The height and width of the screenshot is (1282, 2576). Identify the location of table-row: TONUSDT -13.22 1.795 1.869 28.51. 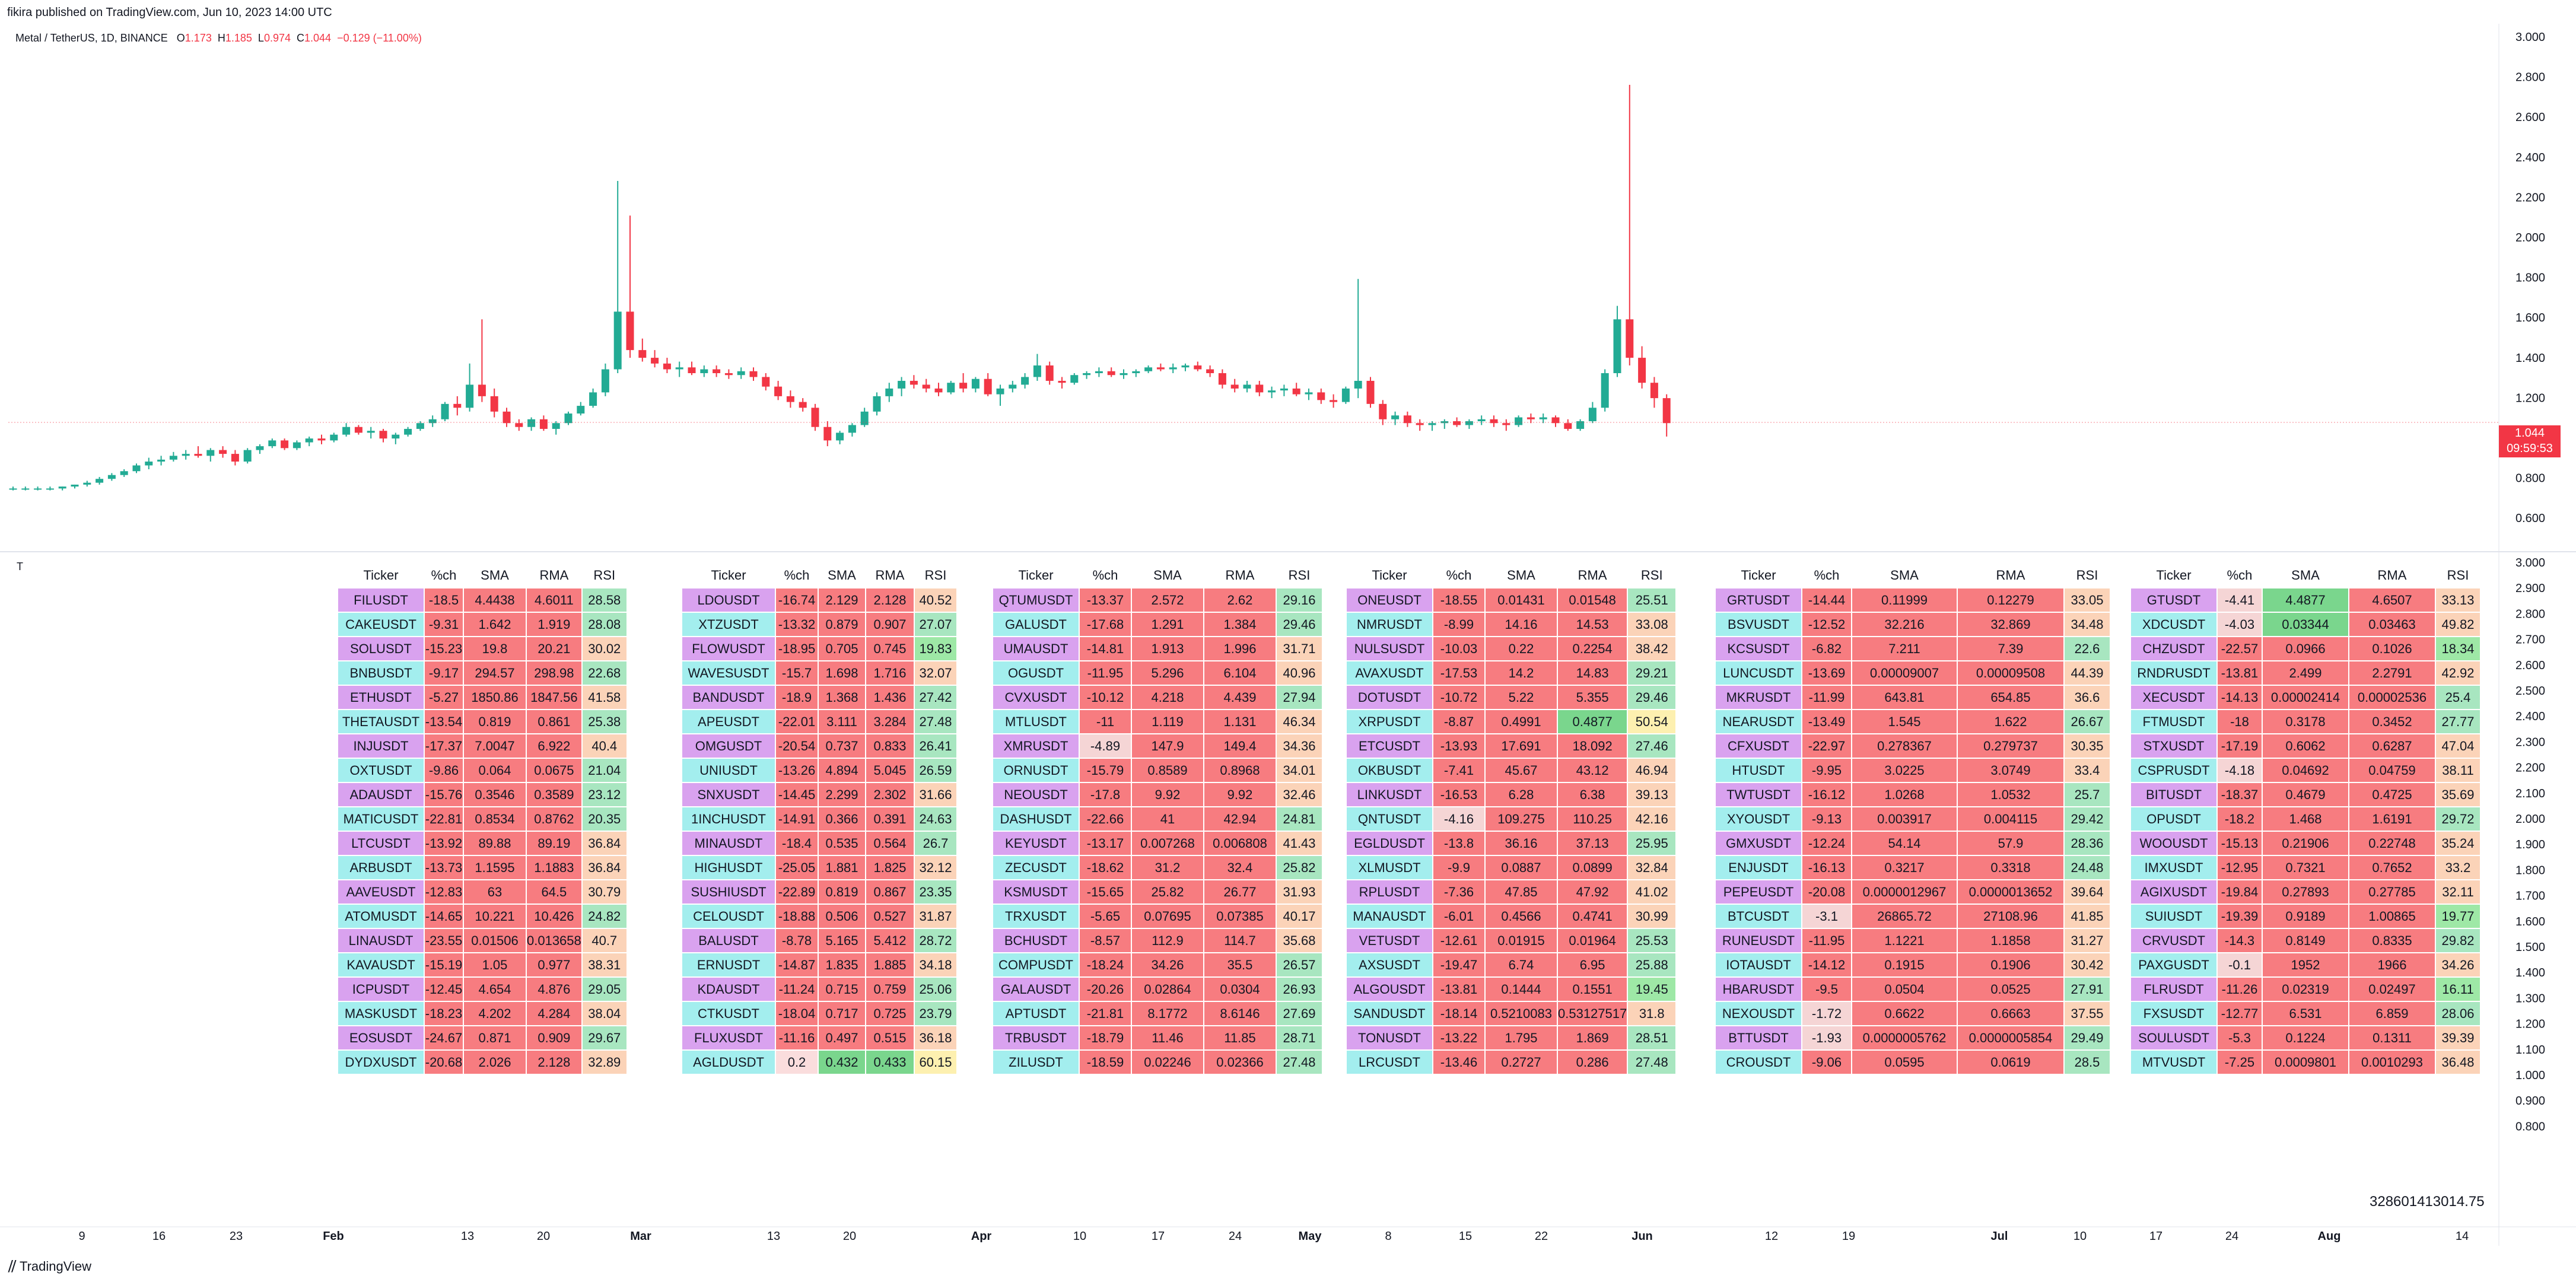
(1511, 1038).